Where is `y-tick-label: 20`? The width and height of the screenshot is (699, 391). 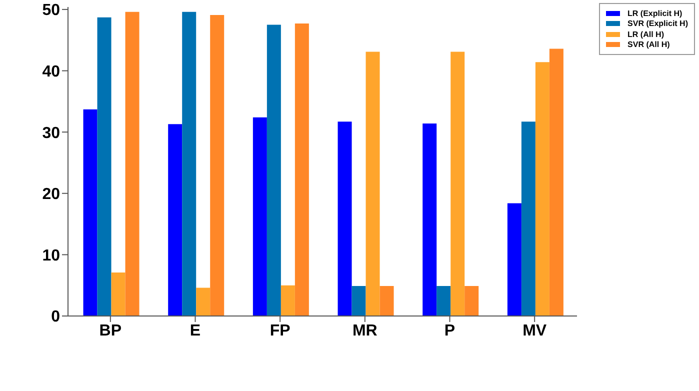 y-tick-label: 20 is located at coordinates (51, 195).